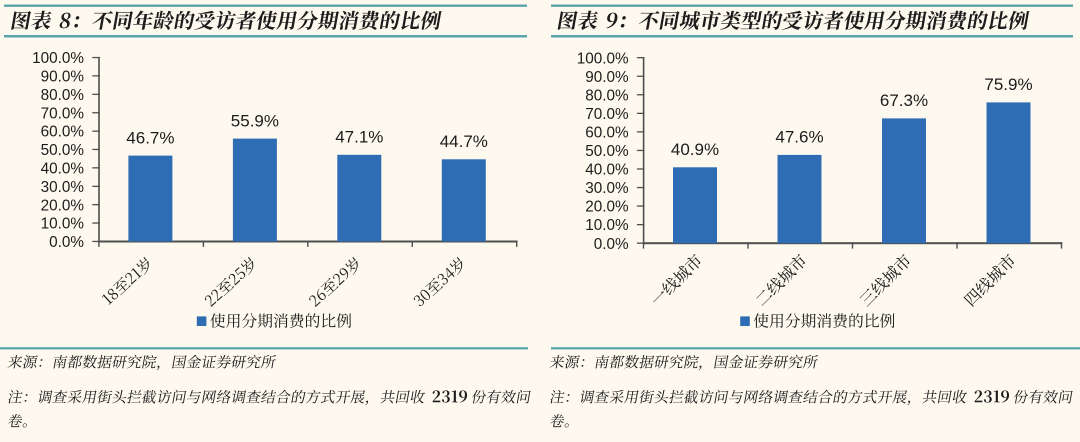 Image resolution: width=1080 pixels, height=442 pixels. What do you see at coordinates (464, 141) in the screenshot?
I see `svg-text: 44.7%` at bounding box center [464, 141].